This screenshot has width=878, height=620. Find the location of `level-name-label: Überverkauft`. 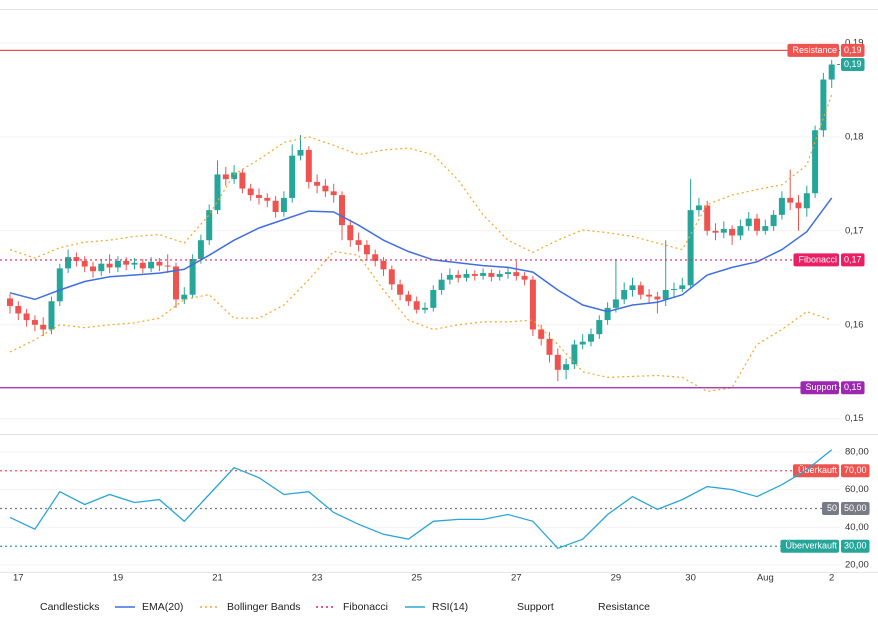

level-name-label: Überverkauft is located at coordinates (811, 546).